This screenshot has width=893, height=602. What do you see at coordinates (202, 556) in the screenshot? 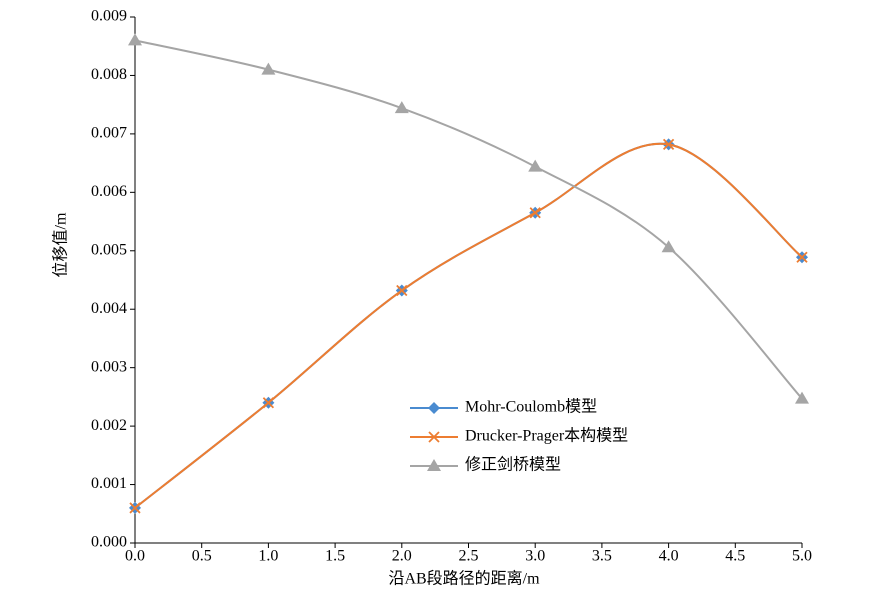
I see `x-tick-label: 0.5` at bounding box center [202, 556].